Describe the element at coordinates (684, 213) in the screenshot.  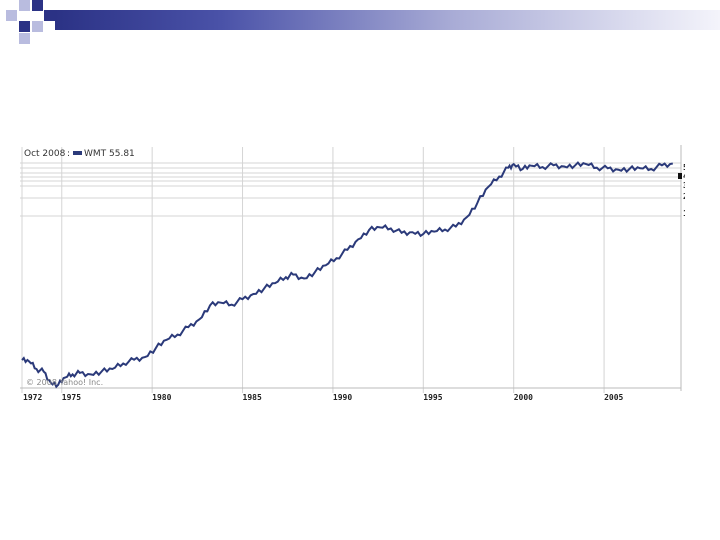
I see `y-tick-10: 10` at that location.